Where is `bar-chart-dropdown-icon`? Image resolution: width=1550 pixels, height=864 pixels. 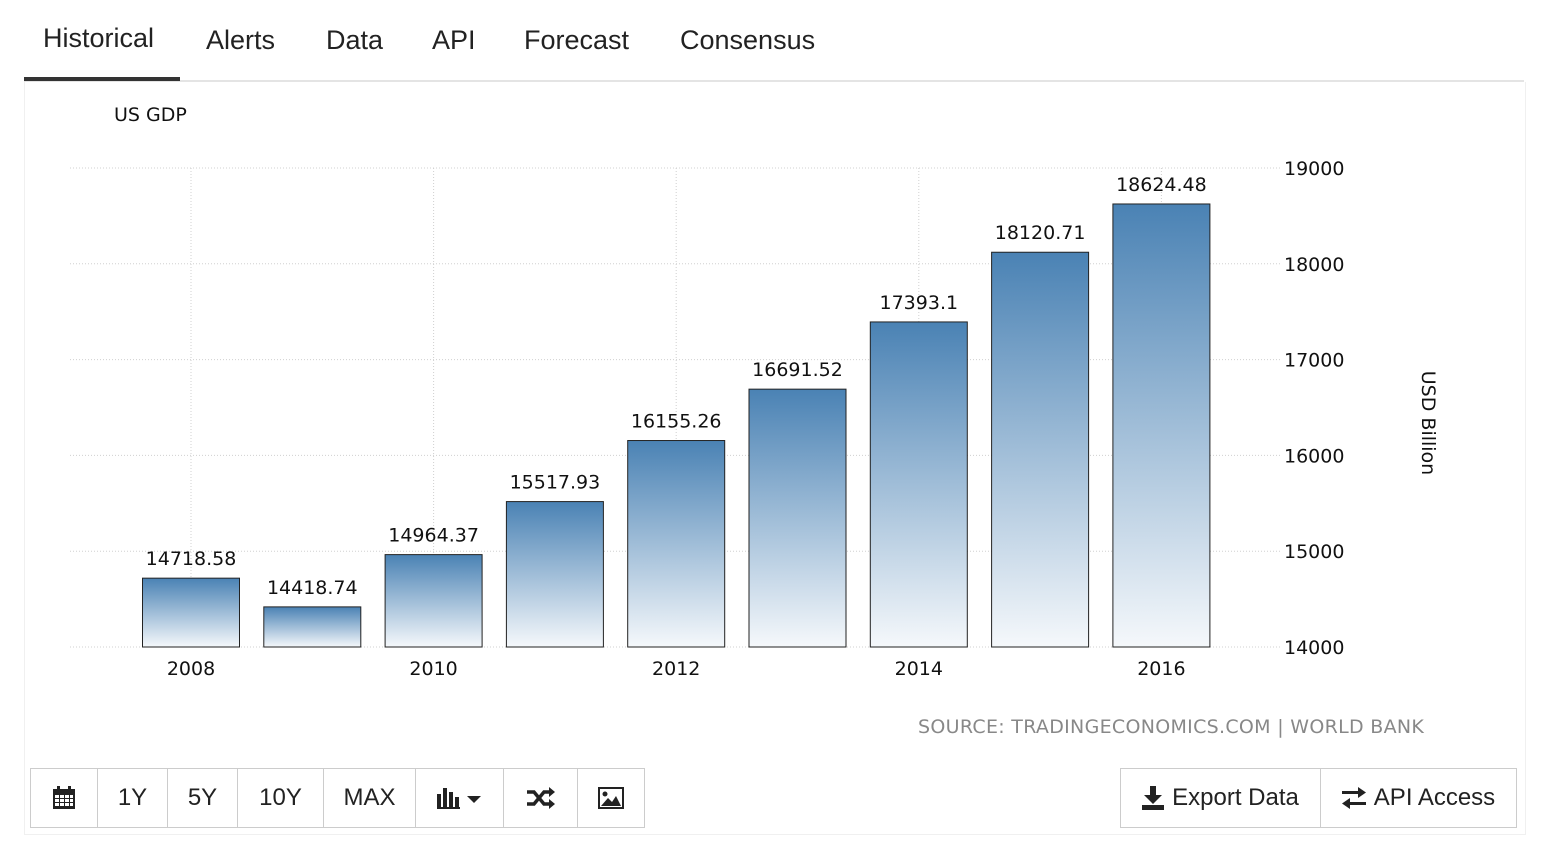
bar-chart-dropdown-icon is located at coordinates (459, 798).